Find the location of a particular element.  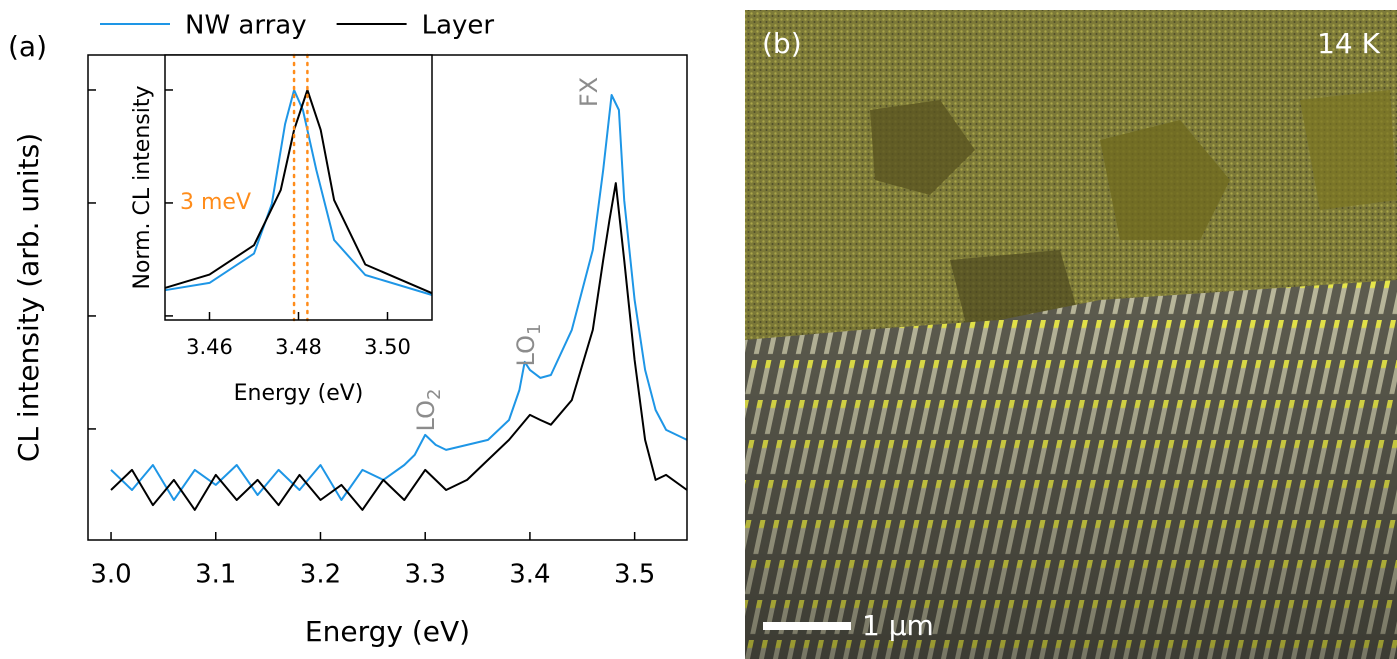

x-tick-label: 3.4 is located at coordinates (529, 575).